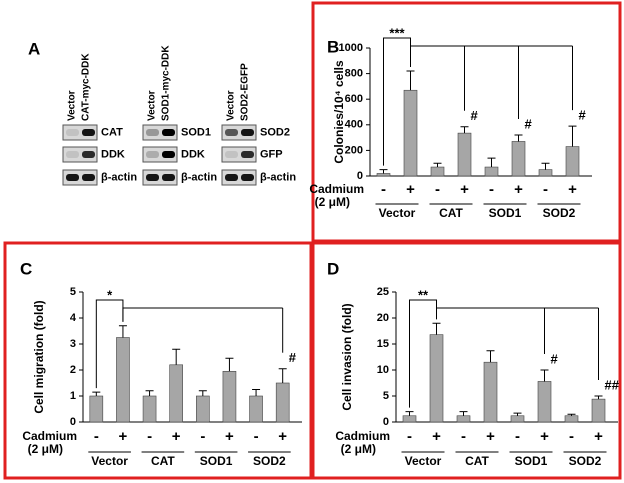  What do you see at coordinates (333, 268) in the screenshot?
I see `panel-letter: D` at bounding box center [333, 268].